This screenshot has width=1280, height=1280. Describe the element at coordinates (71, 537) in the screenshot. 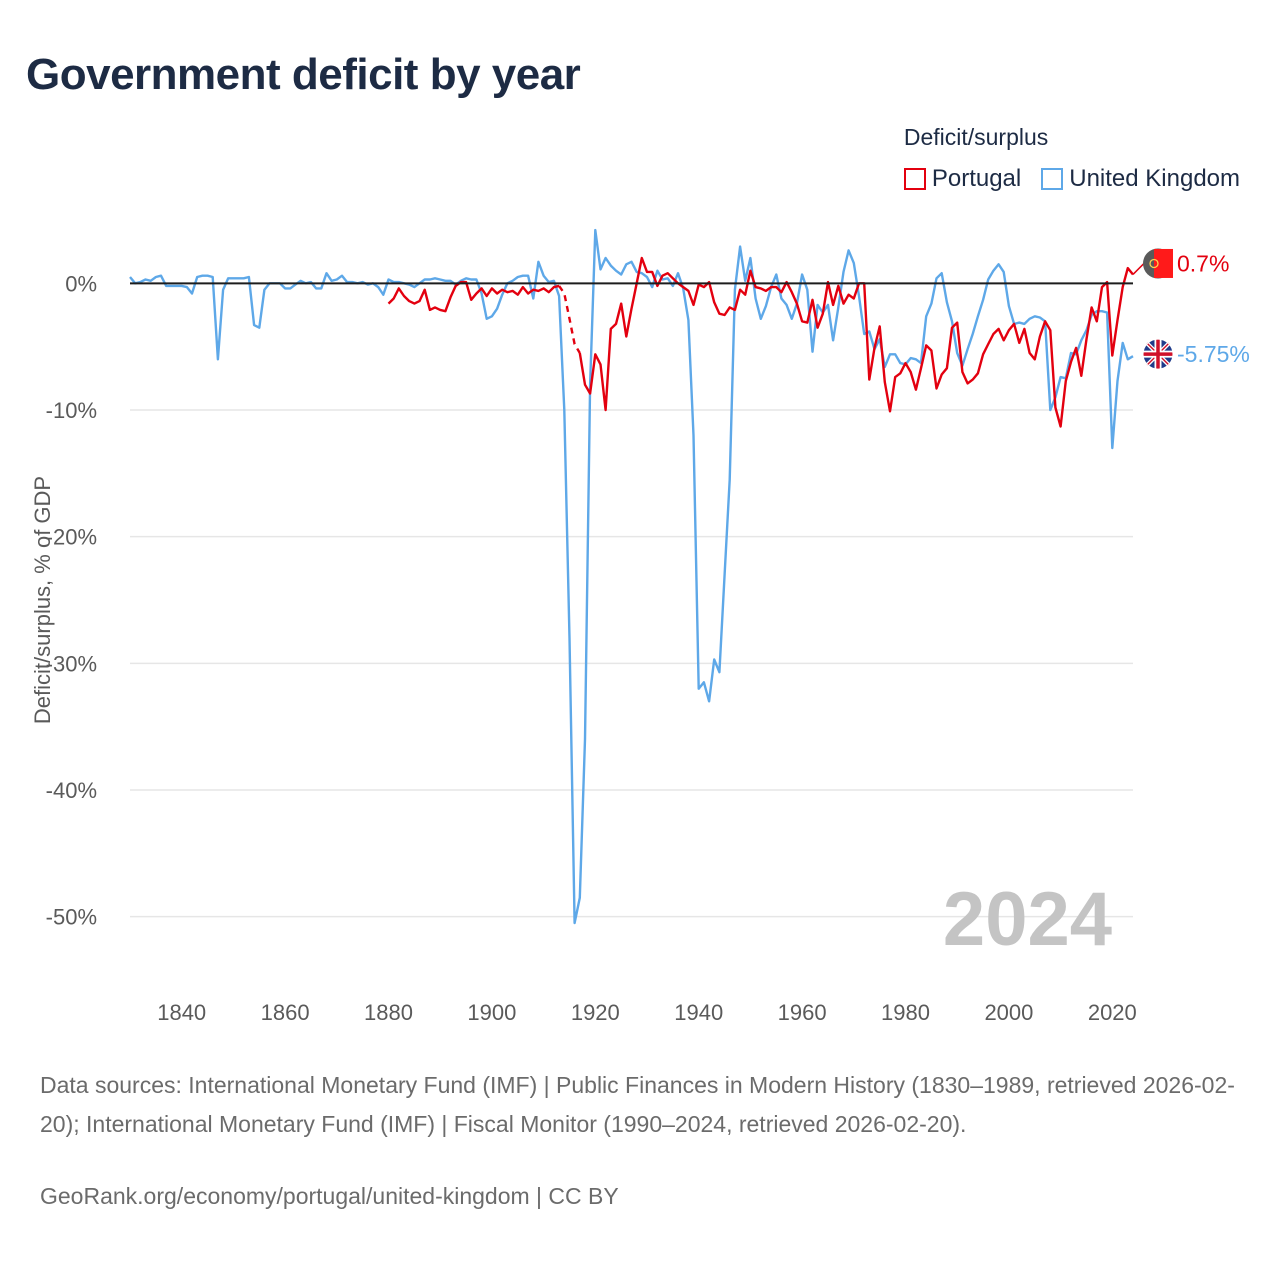

I see `y-tick-label: -20%` at that location.